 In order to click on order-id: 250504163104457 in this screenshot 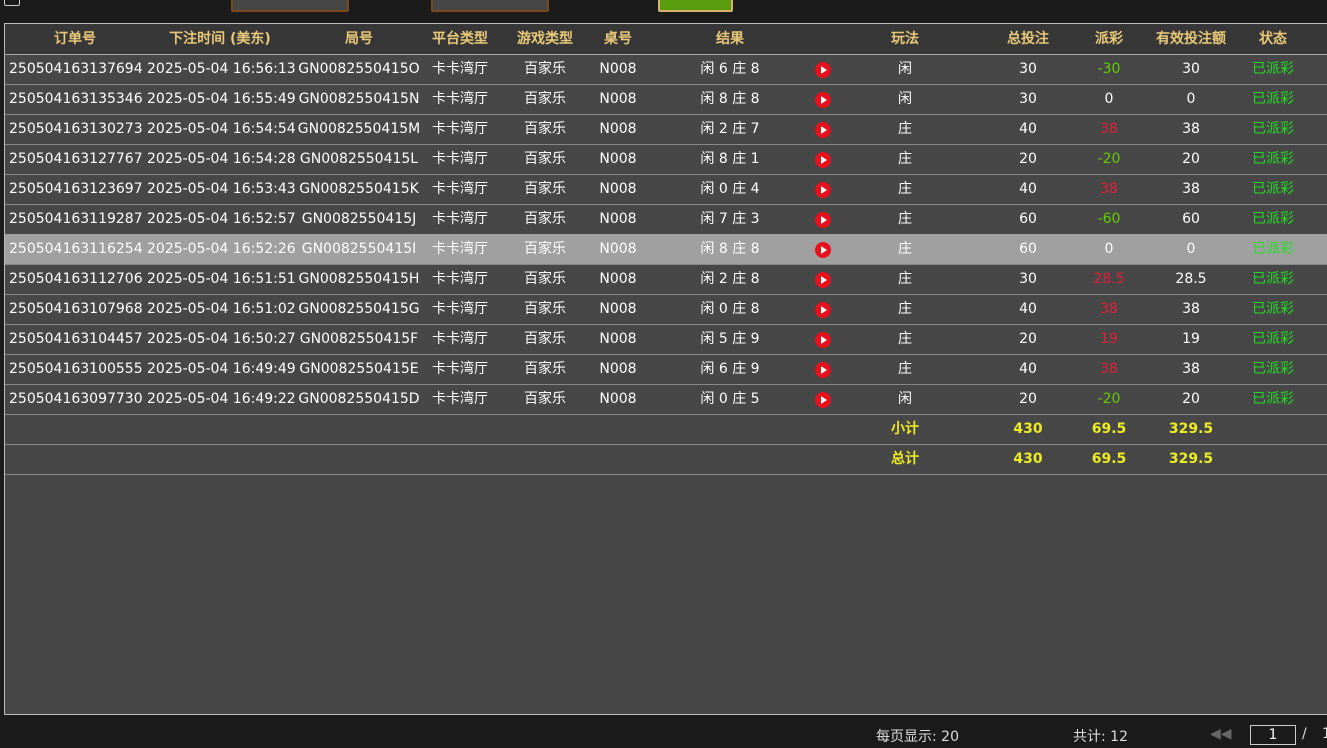, I will do `click(76, 339)`.